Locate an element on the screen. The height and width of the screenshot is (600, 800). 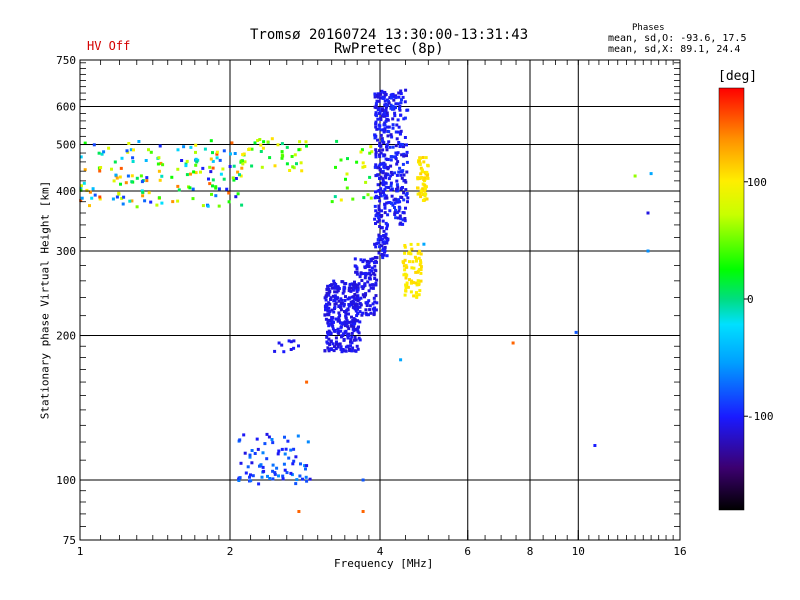
y-tick-label: 300 is located at coordinates (66, 251).